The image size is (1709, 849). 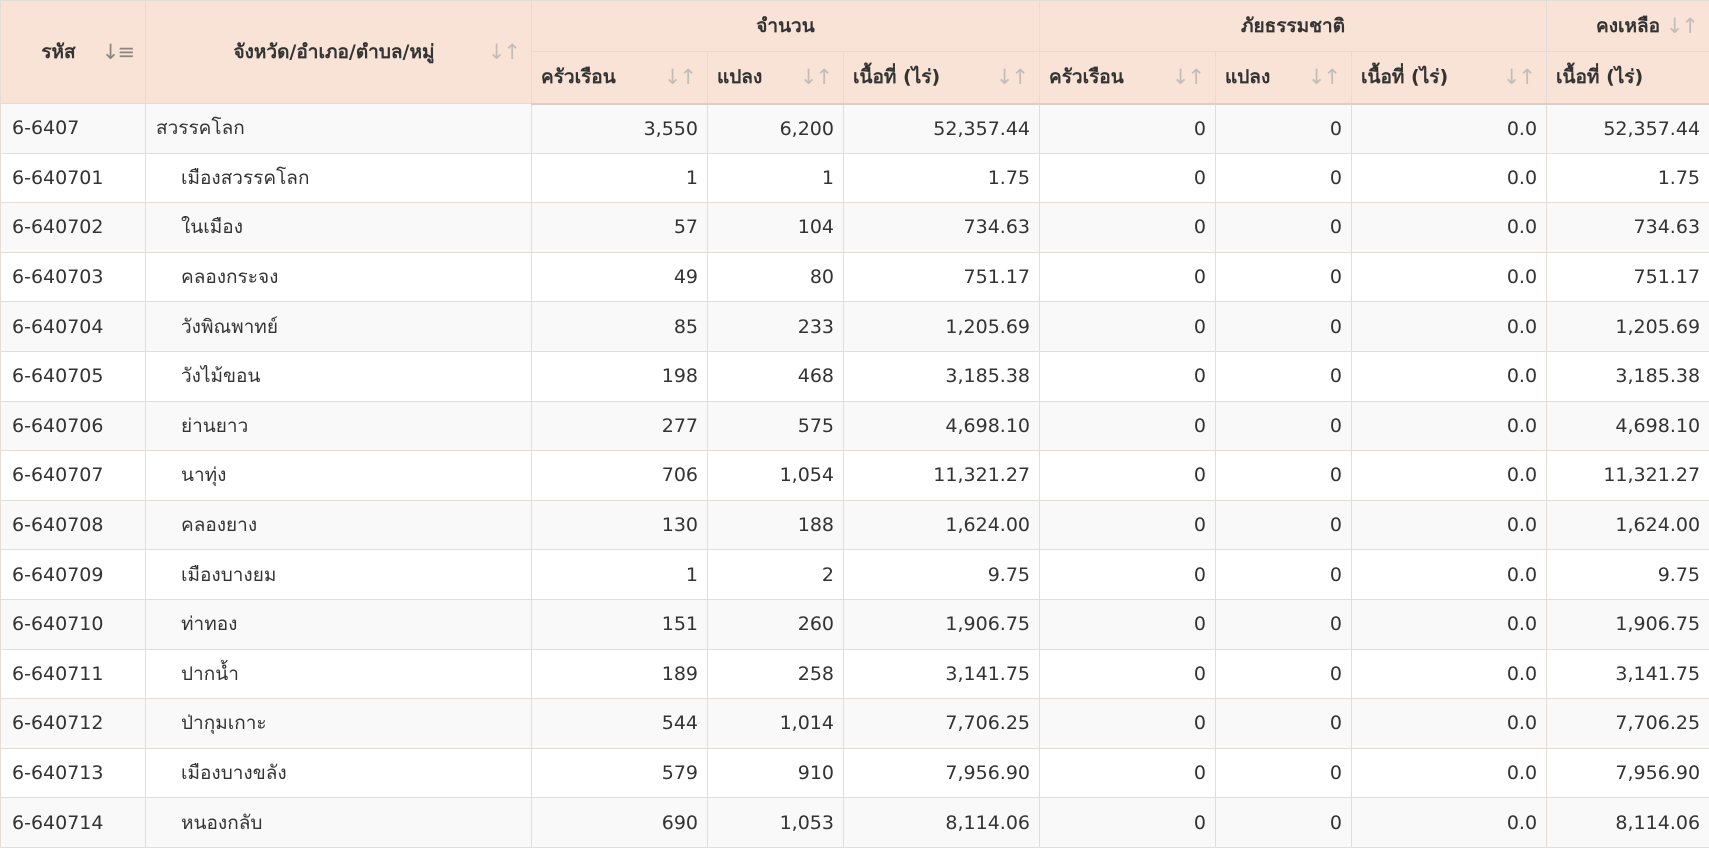 I want to click on group-header-remaining: คงเหลือ ↓↑, so click(x=1627, y=26).